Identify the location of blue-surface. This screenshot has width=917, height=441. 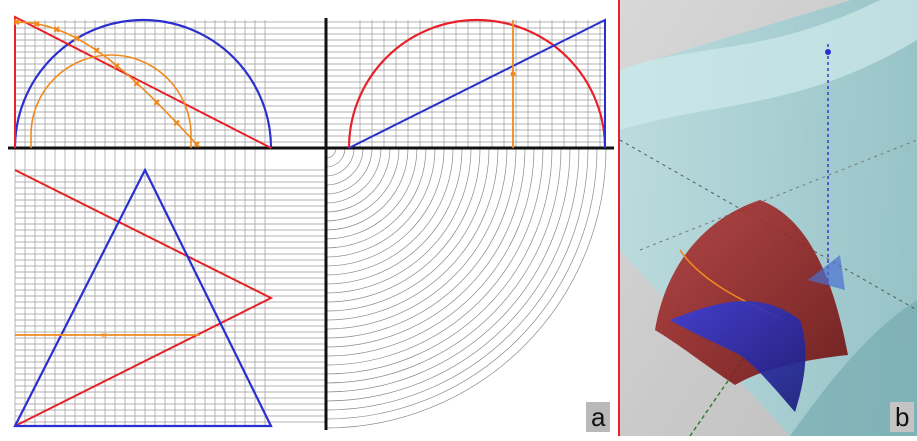
(738, 356).